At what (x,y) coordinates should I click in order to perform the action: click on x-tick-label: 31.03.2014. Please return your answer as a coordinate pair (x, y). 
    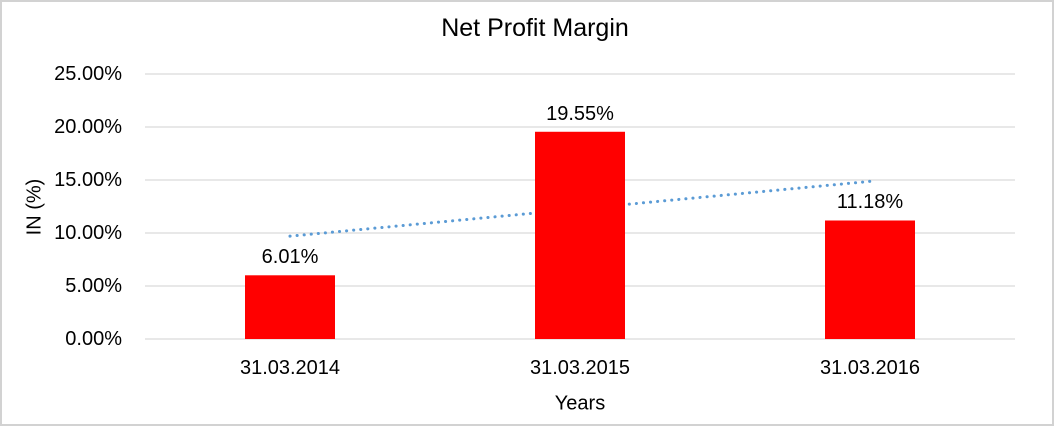
    Looking at the image, I should click on (290, 368).